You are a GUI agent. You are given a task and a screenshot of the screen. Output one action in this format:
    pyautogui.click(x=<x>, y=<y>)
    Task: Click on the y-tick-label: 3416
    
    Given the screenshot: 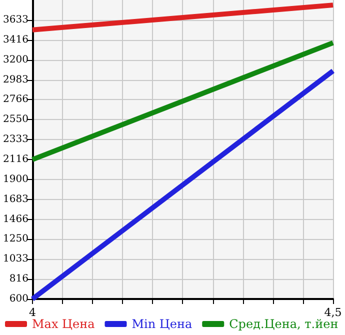 What is the action you would take?
    pyautogui.click(x=15, y=40)
    